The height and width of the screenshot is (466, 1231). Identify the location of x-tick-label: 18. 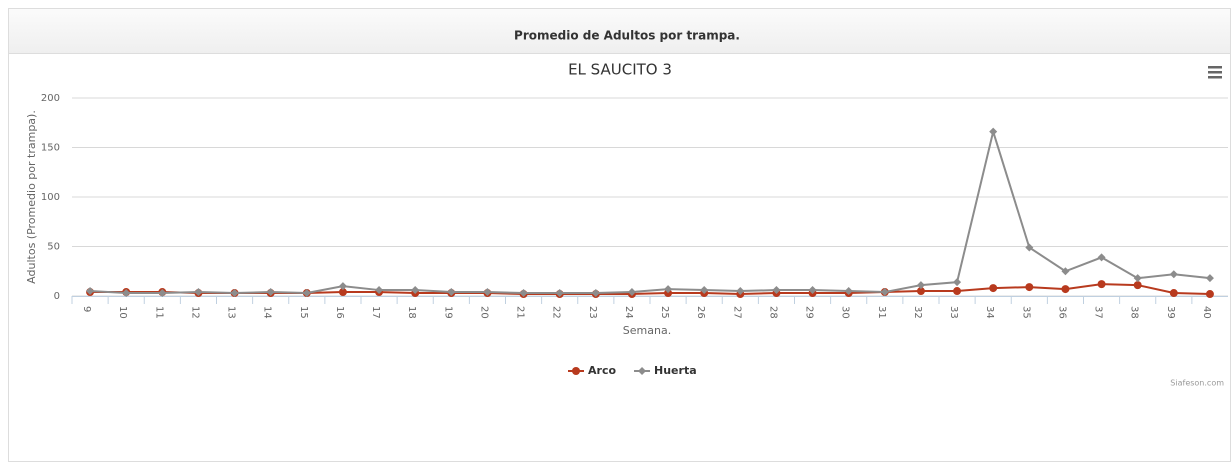
(411, 312).